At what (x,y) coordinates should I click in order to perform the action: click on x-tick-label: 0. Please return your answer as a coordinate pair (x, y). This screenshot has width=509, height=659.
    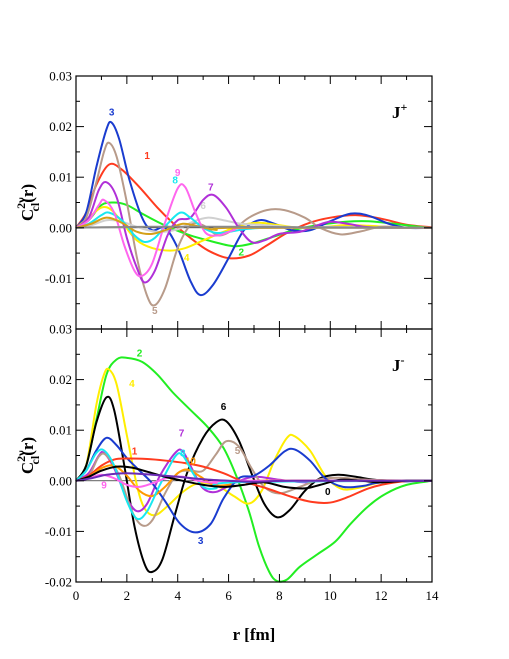
    Looking at the image, I should click on (76, 595).